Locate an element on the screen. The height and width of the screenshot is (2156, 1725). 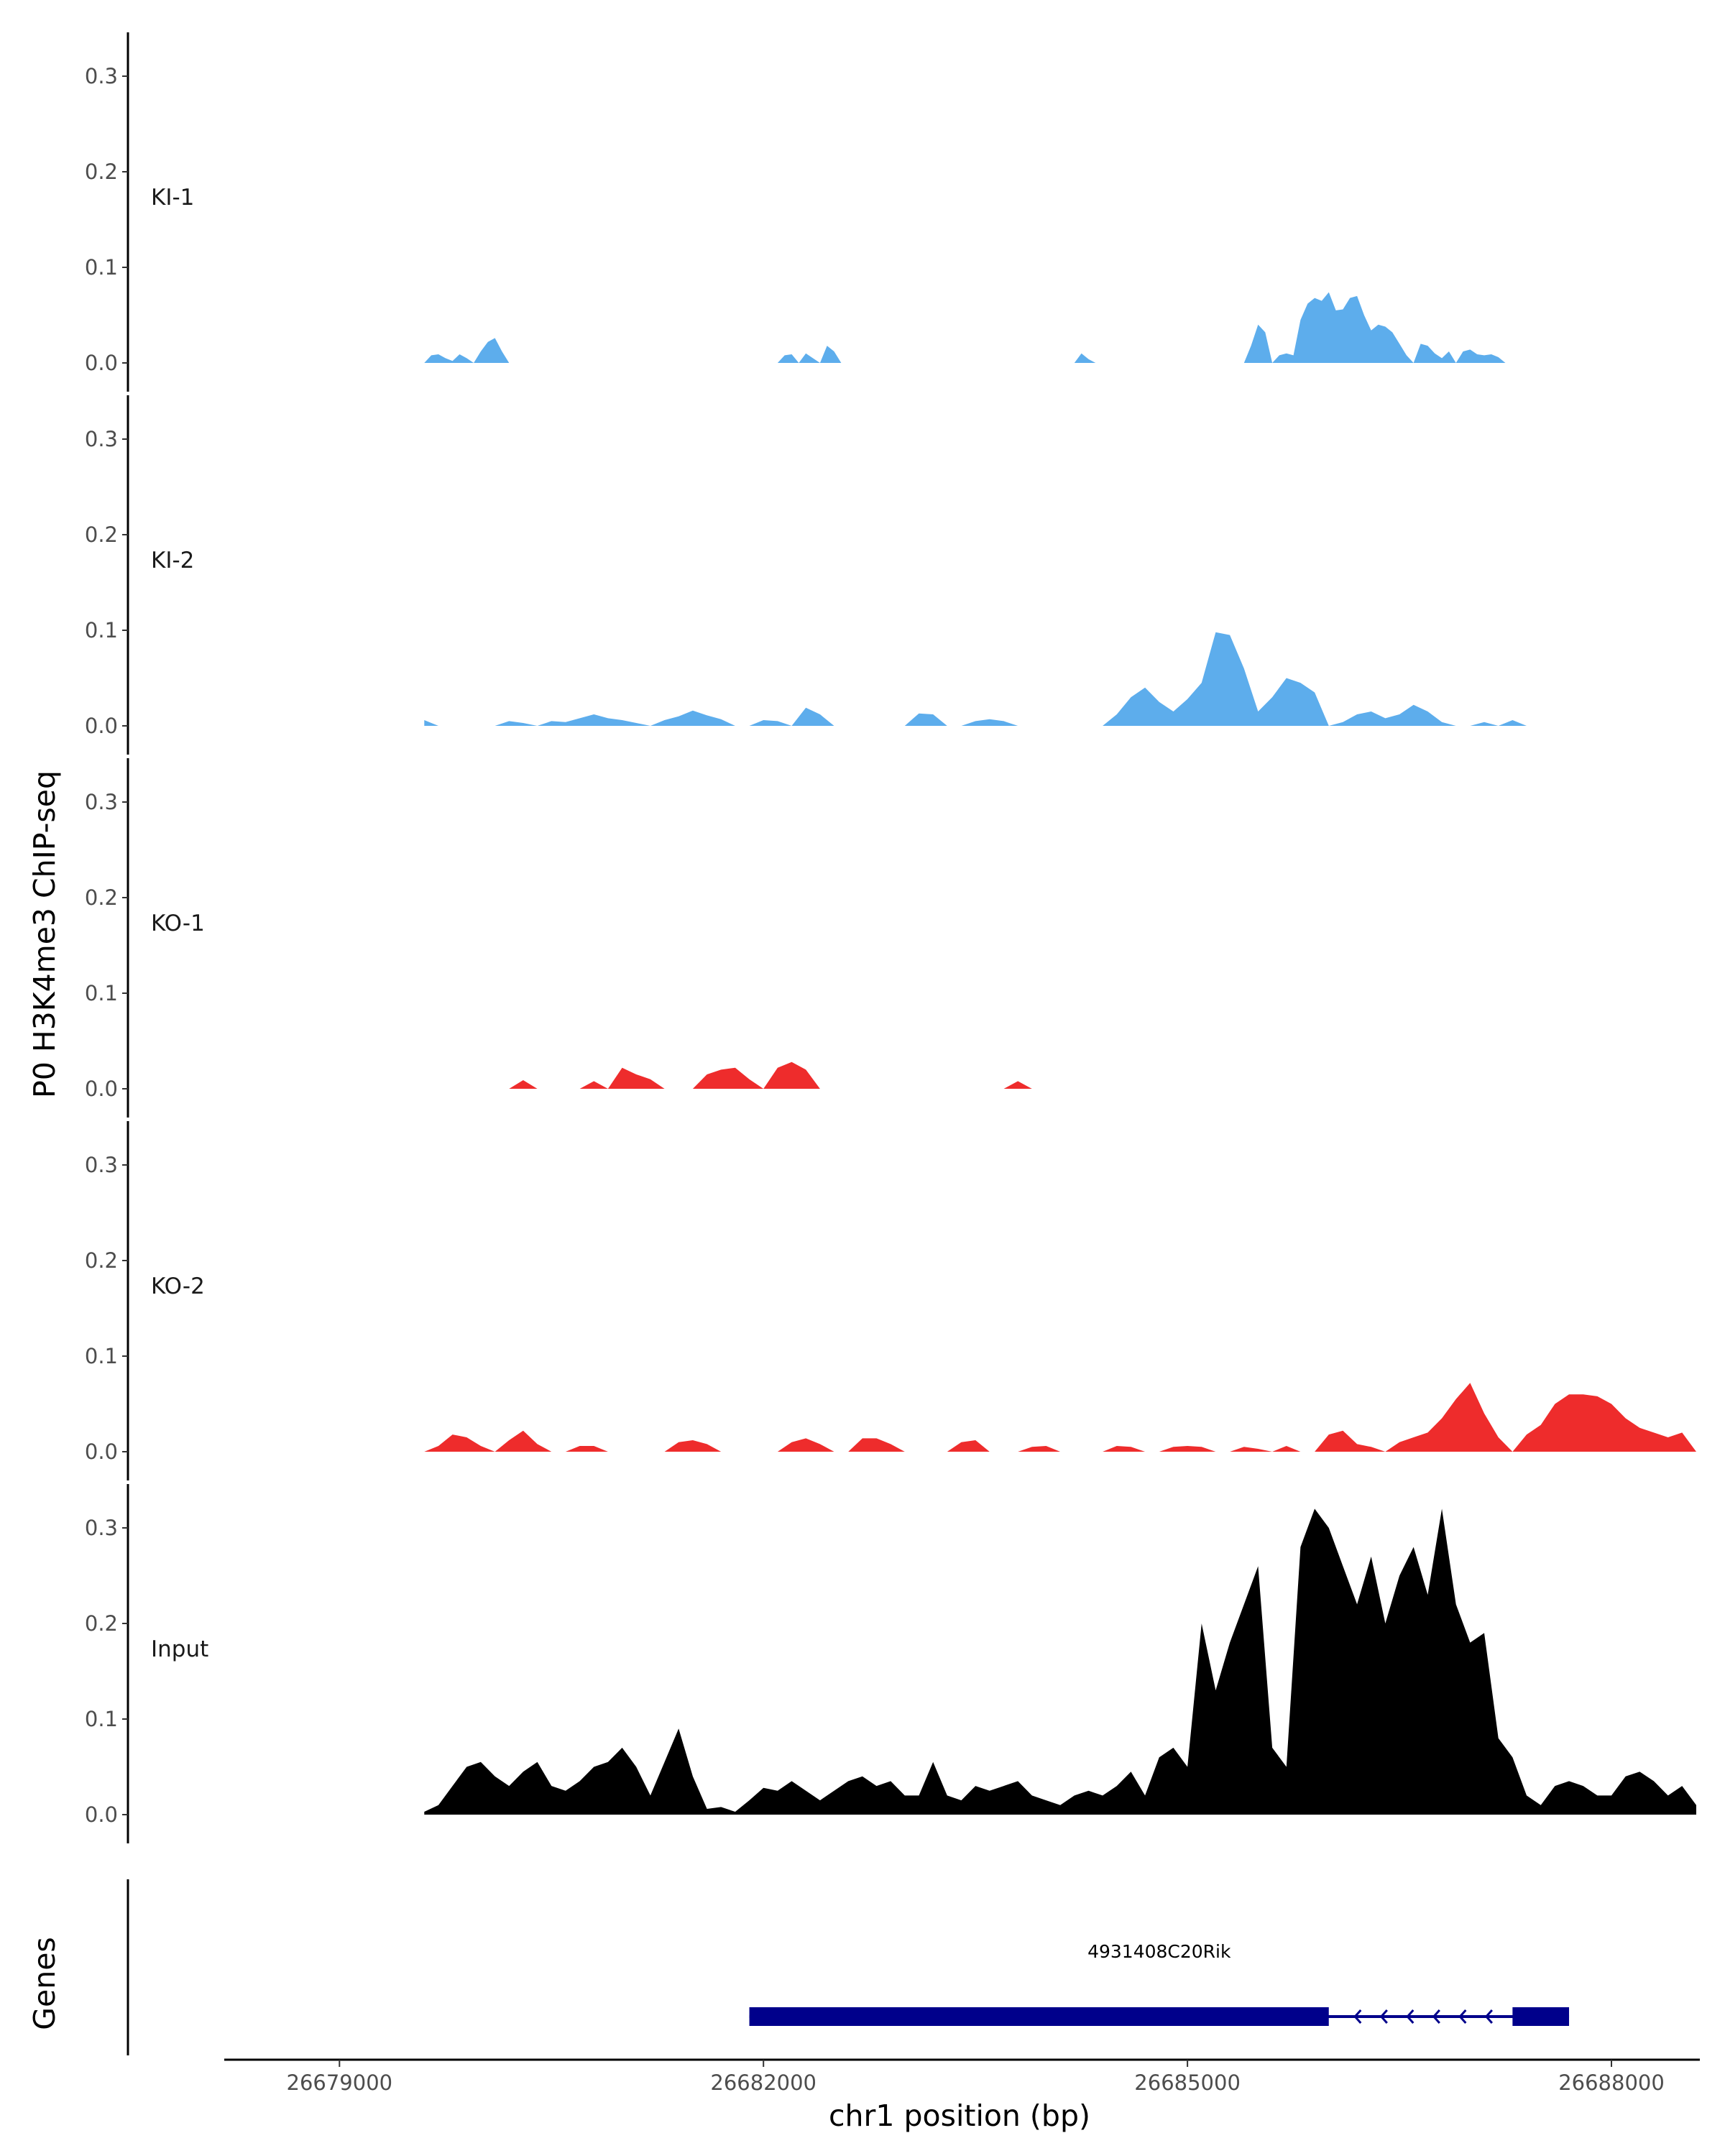
x-tick-label: 26682000 is located at coordinates (763, 2082).